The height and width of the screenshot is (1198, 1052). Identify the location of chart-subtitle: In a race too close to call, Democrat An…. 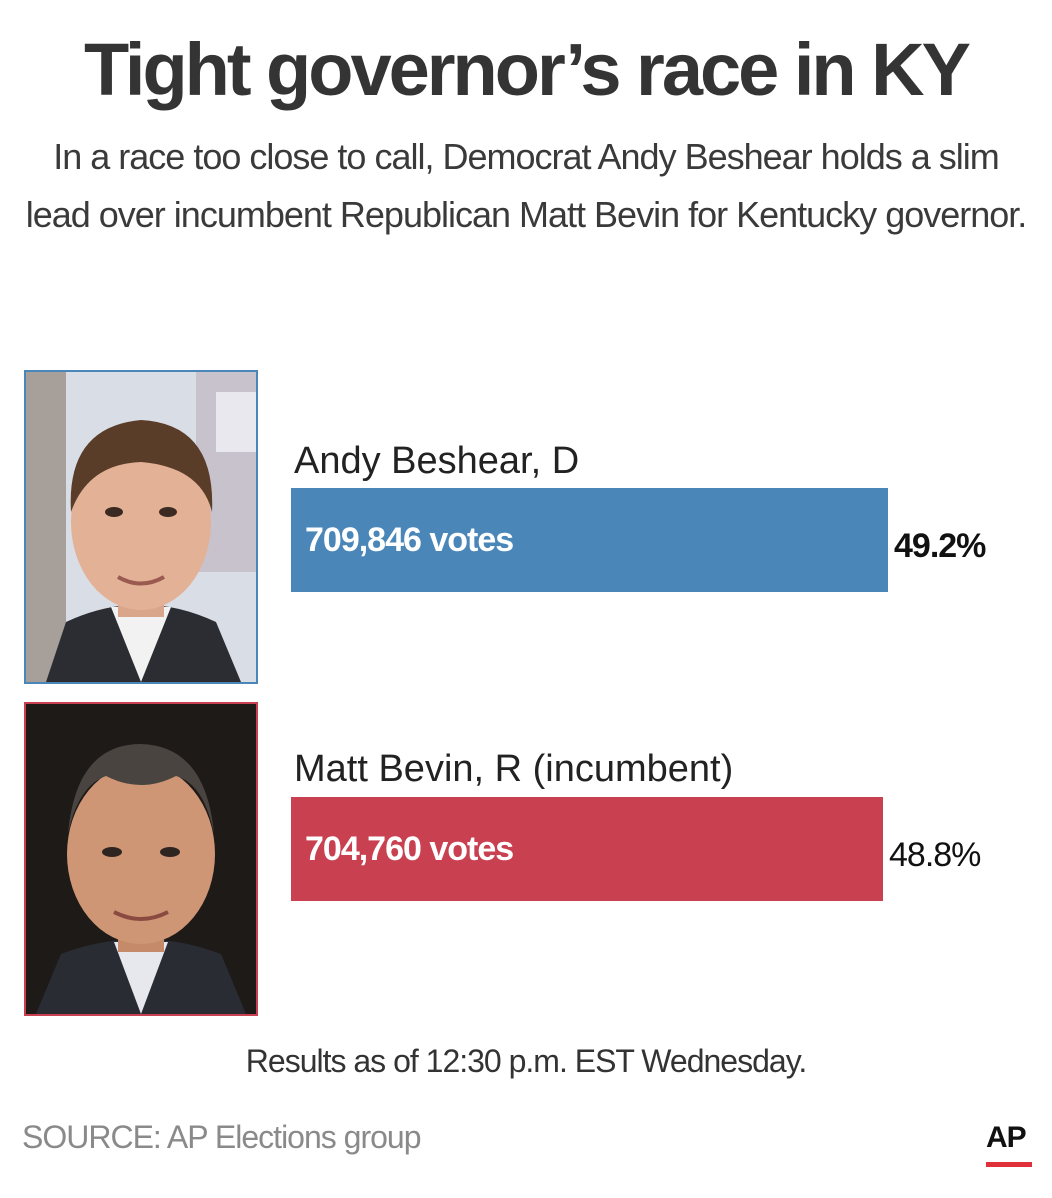
(526, 185).